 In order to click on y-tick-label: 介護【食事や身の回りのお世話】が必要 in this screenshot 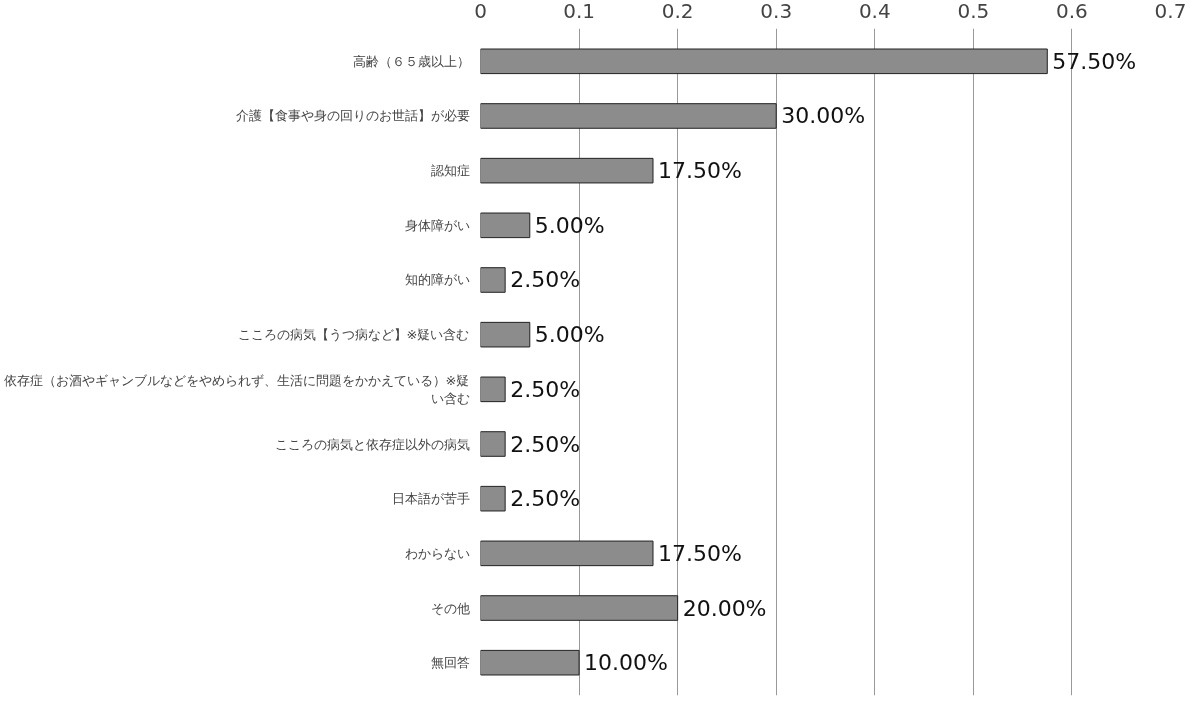, I will do `click(352, 116)`.